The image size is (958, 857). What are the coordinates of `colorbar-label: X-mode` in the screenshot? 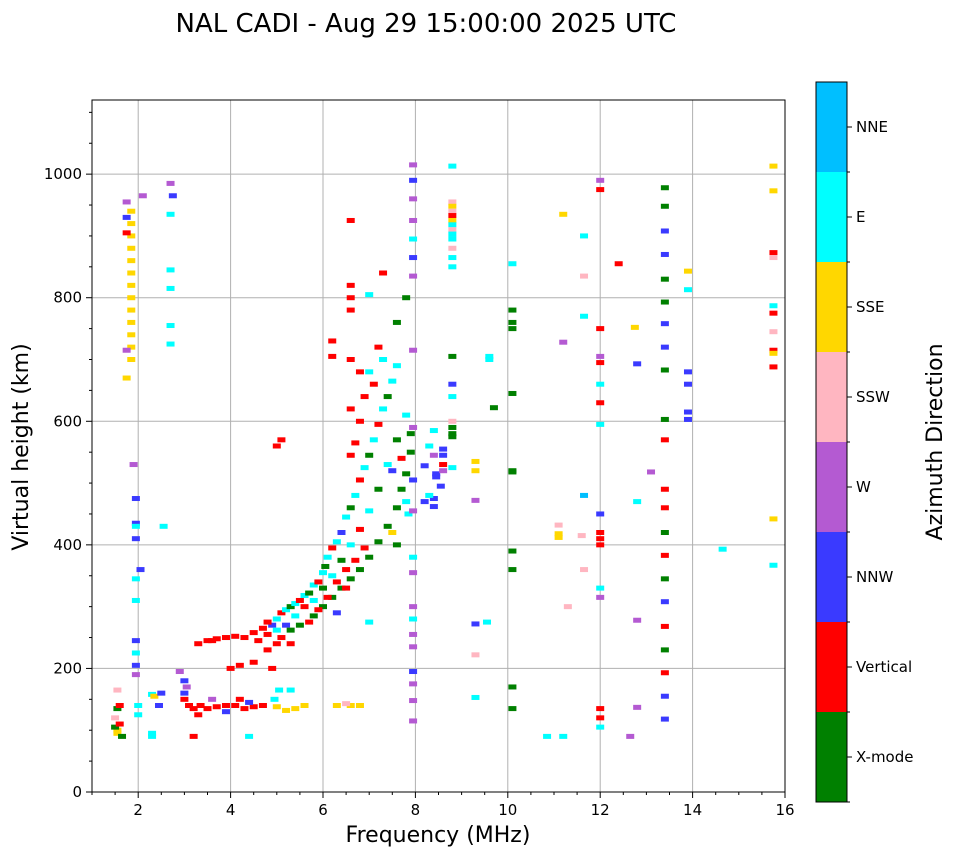 It's located at (884, 757).